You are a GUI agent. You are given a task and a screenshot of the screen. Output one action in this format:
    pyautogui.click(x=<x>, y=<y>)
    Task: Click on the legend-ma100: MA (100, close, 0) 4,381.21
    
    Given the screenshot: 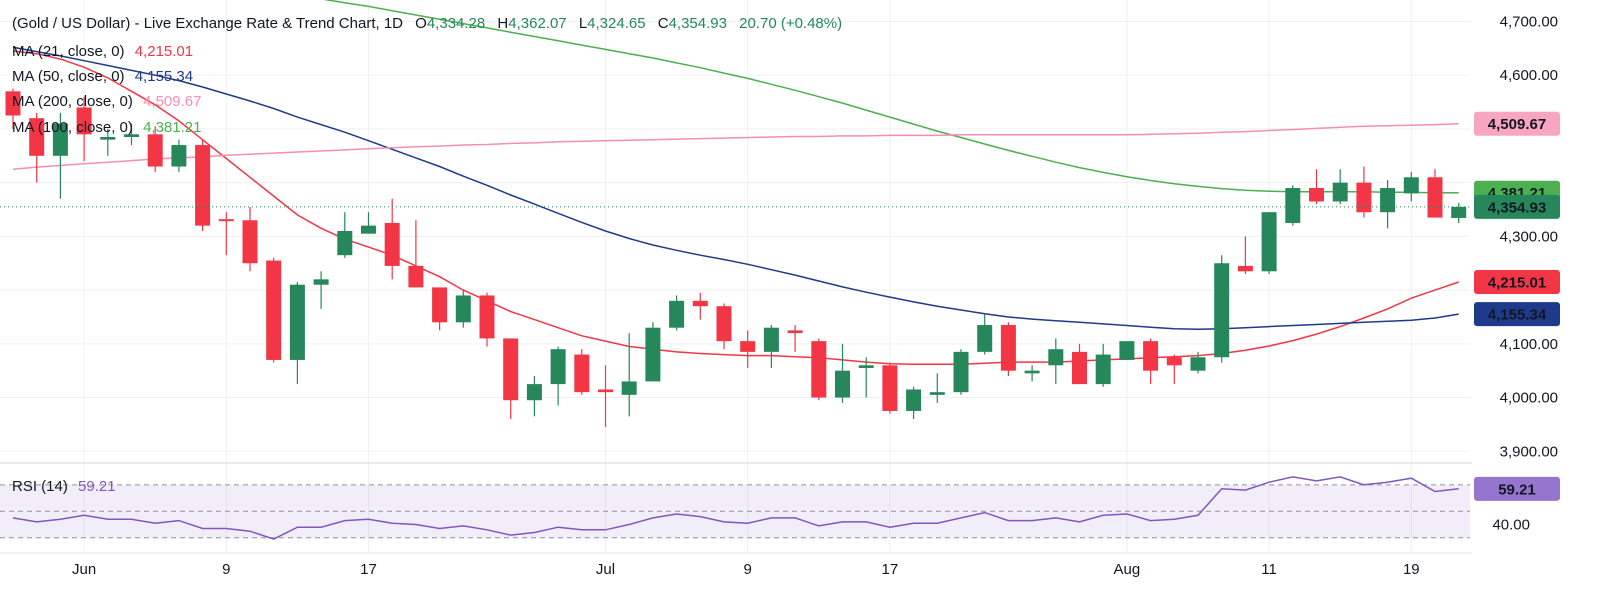 What is the action you would take?
    pyautogui.click(x=106, y=127)
    